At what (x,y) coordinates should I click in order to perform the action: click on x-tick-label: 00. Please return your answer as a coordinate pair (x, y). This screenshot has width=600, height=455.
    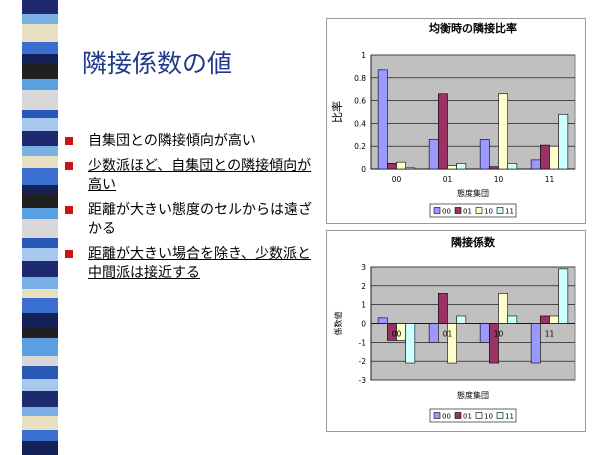
    Looking at the image, I should click on (397, 179).